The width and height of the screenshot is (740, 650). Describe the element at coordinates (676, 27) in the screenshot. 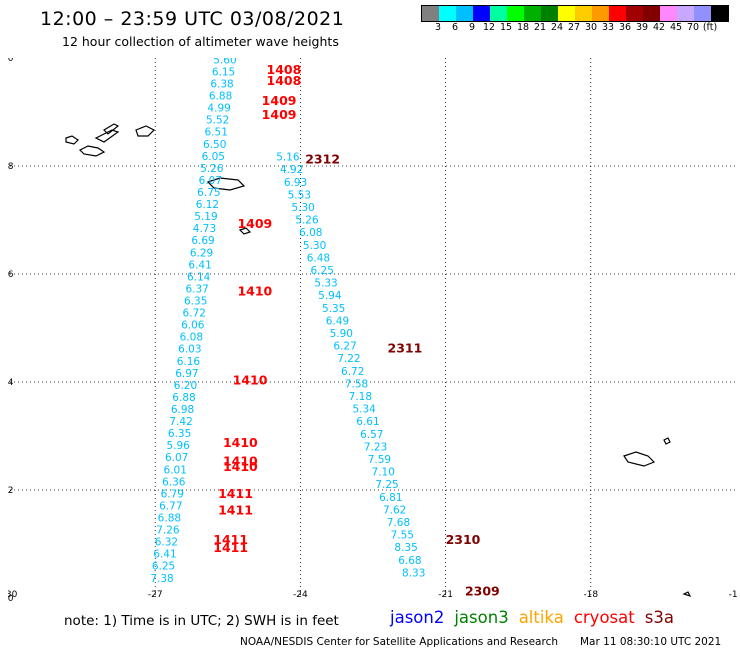

I see `legend-label: 45` at that location.